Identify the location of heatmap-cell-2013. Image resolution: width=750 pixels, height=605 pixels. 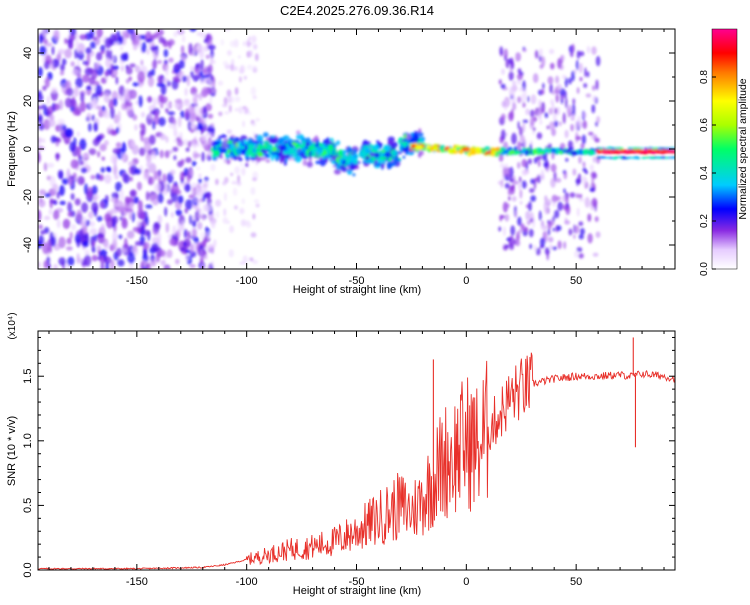
(440, 149).